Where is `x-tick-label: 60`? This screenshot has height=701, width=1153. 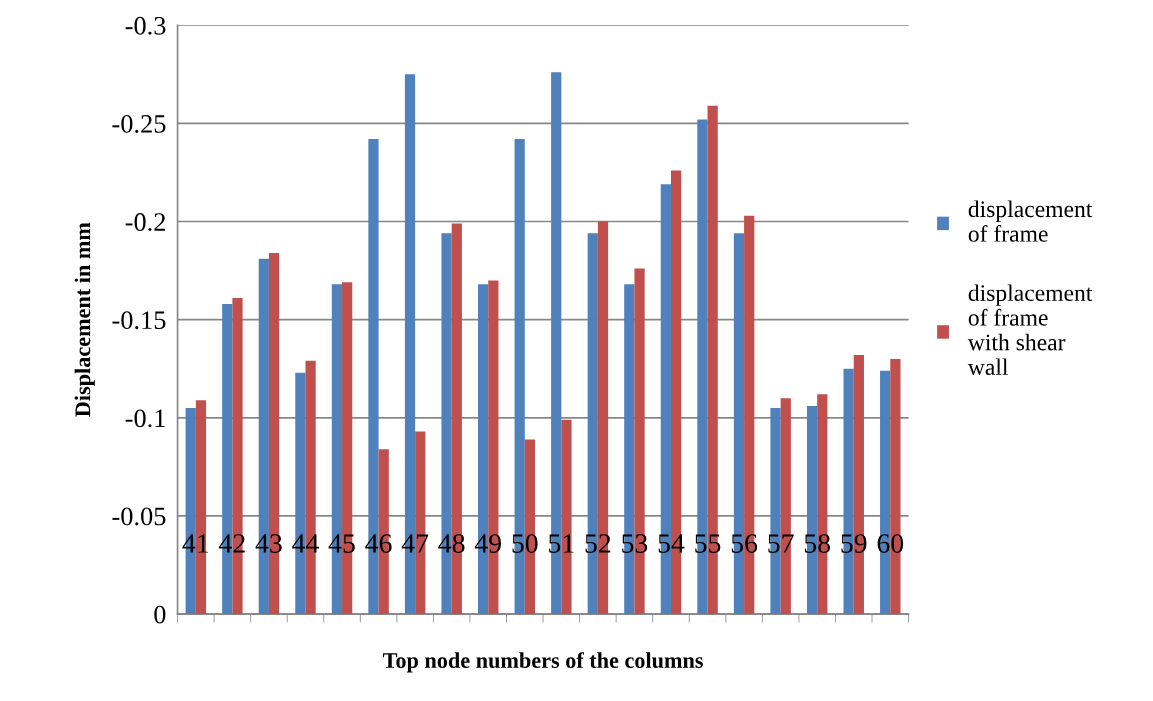
x-tick-label: 60 is located at coordinates (890, 543).